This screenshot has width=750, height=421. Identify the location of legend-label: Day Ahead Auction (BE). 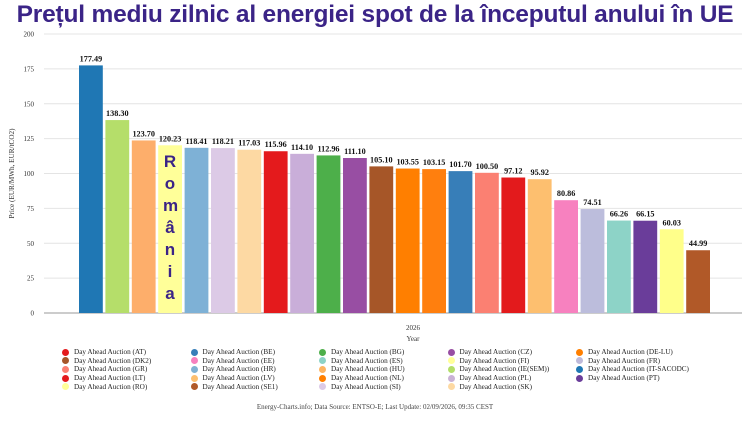
(238, 352).